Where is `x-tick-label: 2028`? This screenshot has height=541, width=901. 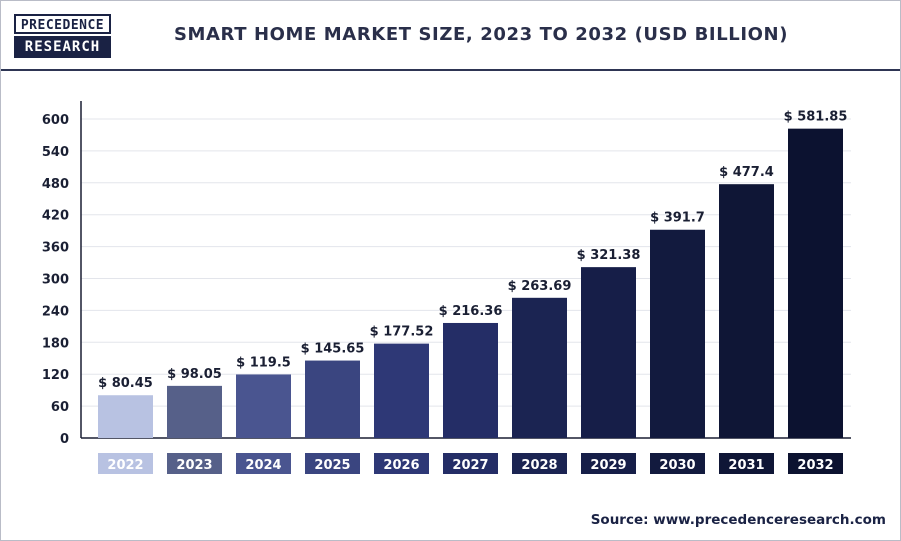
x-tick-label: 2028 is located at coordinates (539, 465).